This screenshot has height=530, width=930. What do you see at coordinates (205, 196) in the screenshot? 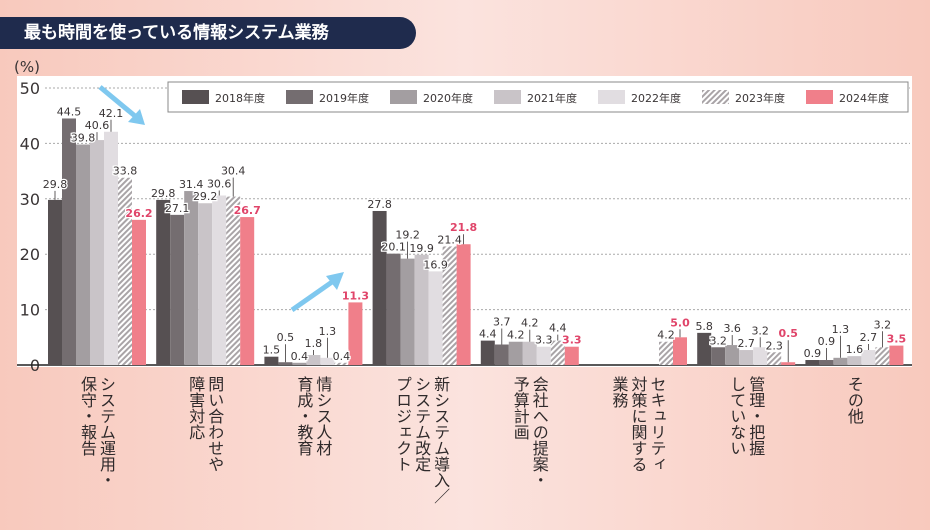
I see `data-label: 29.2` at bounding box center [205, 196].